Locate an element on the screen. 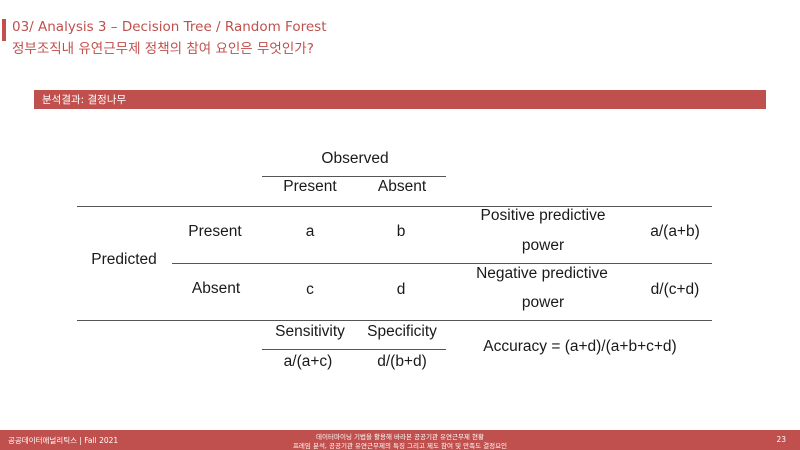 Image resolution: width=800 pixels, height=450 pixels. cell-a: a is located at coordinates (310, 231).